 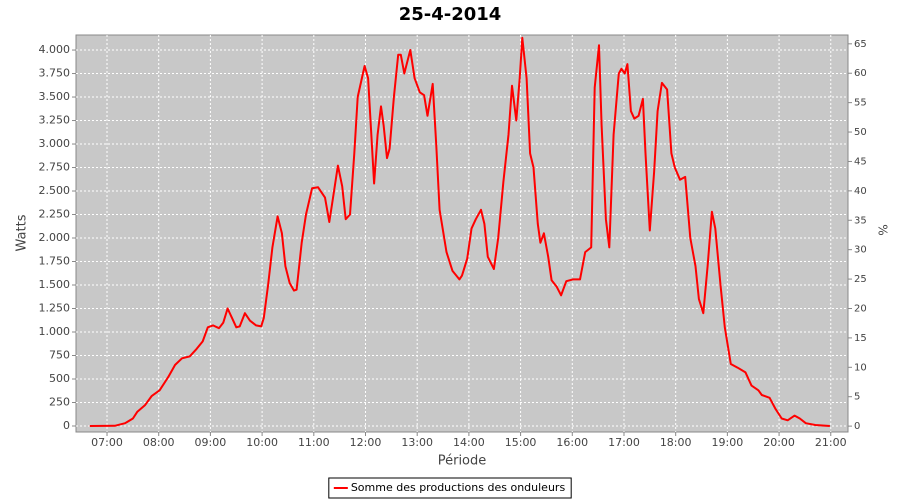 What do you see at coordinates (857, 426) in the screenshot?
I see `y2-tick-label: 0` at bounding box center [857, 426].